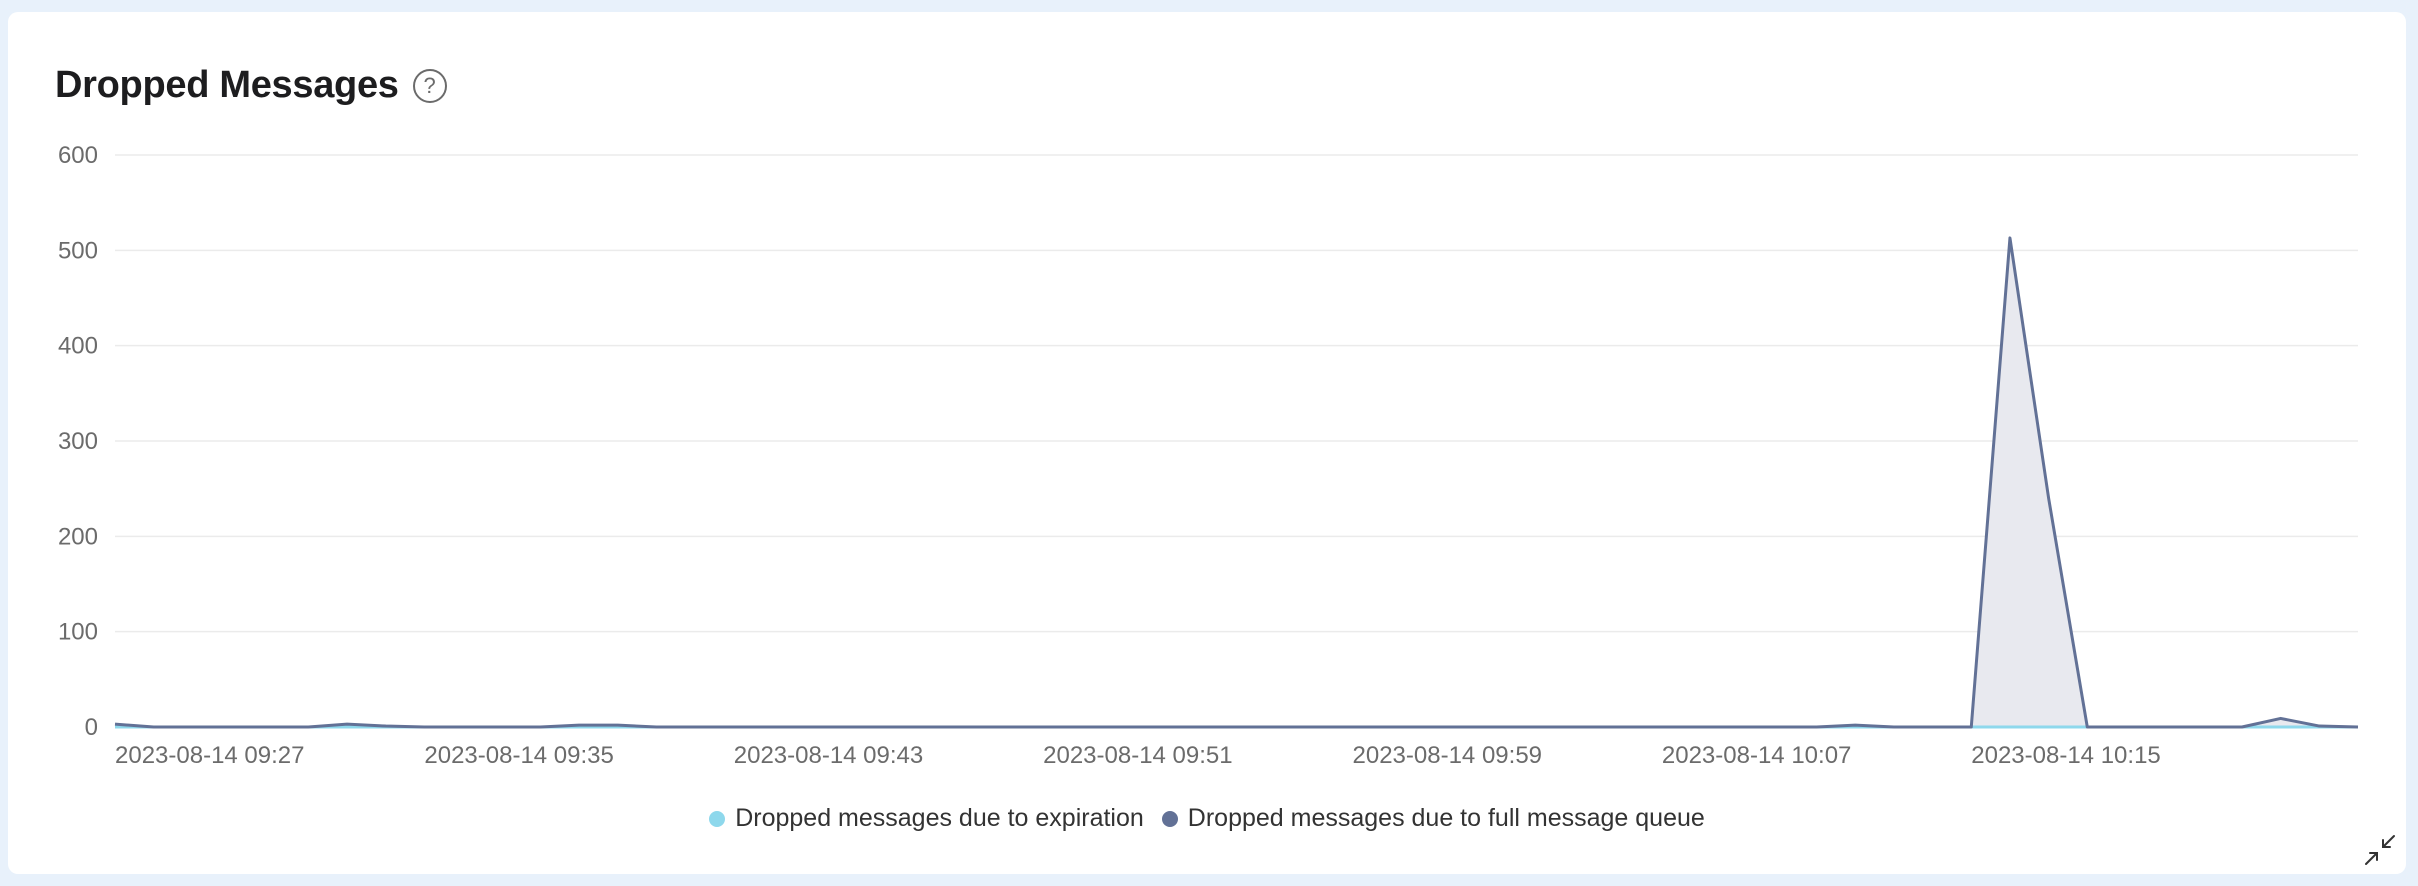  Describe the element at coordinates (1448, 755) in the screenshot. I see `x-tick-label: 2023-08-14 09:59` at that location.